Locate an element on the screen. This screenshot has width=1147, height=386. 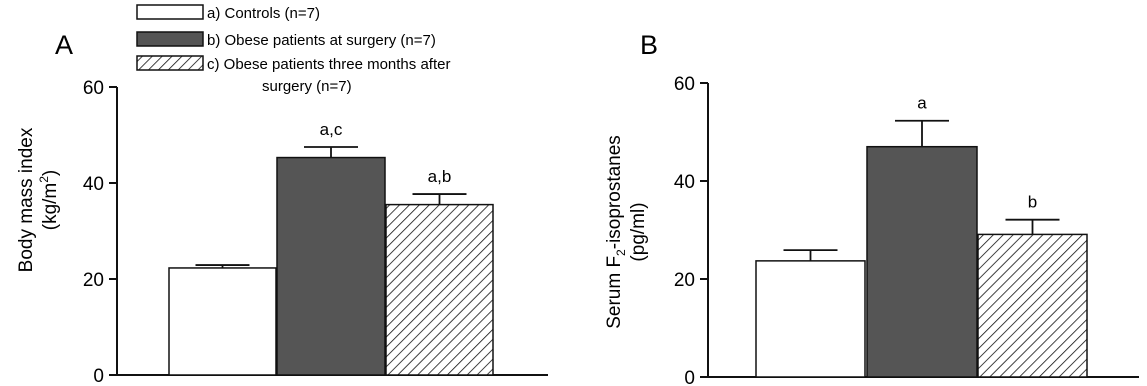
legend-label-controls: a) Controls (n=7) is located at coordinates (263, 13).